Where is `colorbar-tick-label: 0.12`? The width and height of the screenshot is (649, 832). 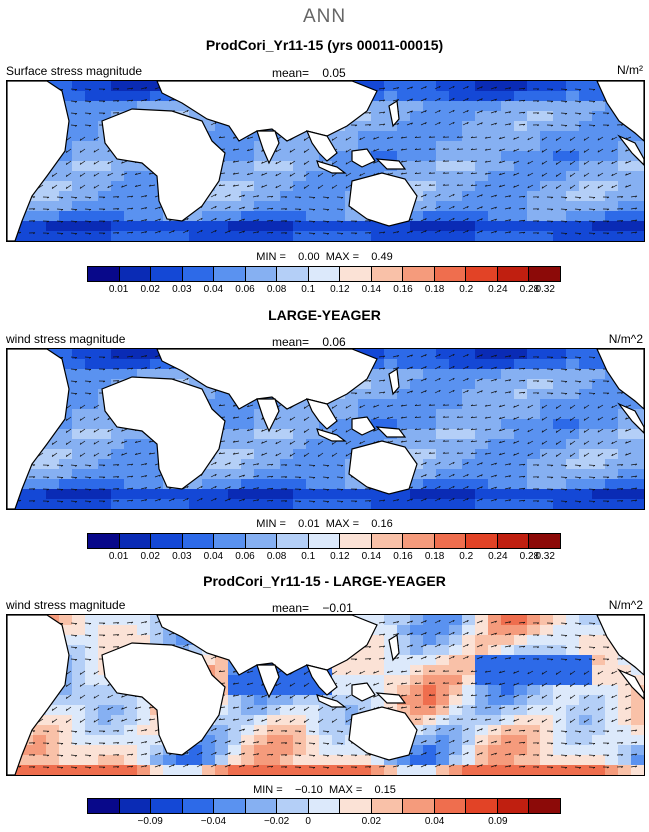
colorbar-tick-label: 0.12 is located at coordinates (340, 289).